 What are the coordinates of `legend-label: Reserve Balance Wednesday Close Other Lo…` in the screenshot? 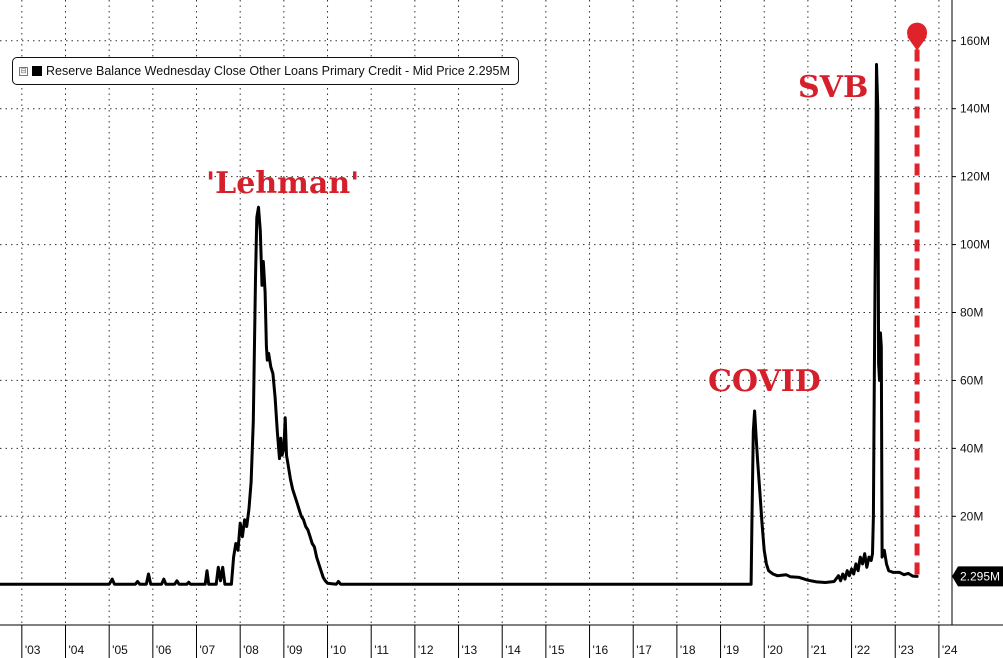 It's located at (278, 71).